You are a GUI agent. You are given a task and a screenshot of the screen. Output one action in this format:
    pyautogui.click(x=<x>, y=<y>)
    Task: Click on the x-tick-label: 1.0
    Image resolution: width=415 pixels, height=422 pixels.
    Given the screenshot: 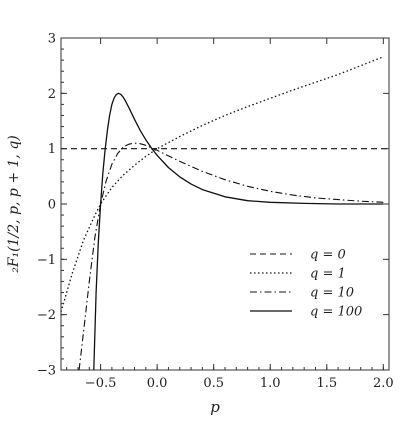 What is the action you would take?
    pyautogui.click(x=270, y=383)
    